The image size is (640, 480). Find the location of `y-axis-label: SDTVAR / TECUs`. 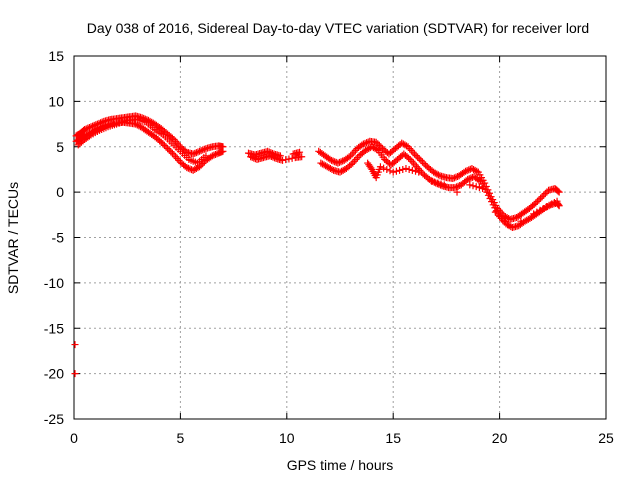

y-axis-label: SDTVAR / TECUs is located at coordinates (13, 238).